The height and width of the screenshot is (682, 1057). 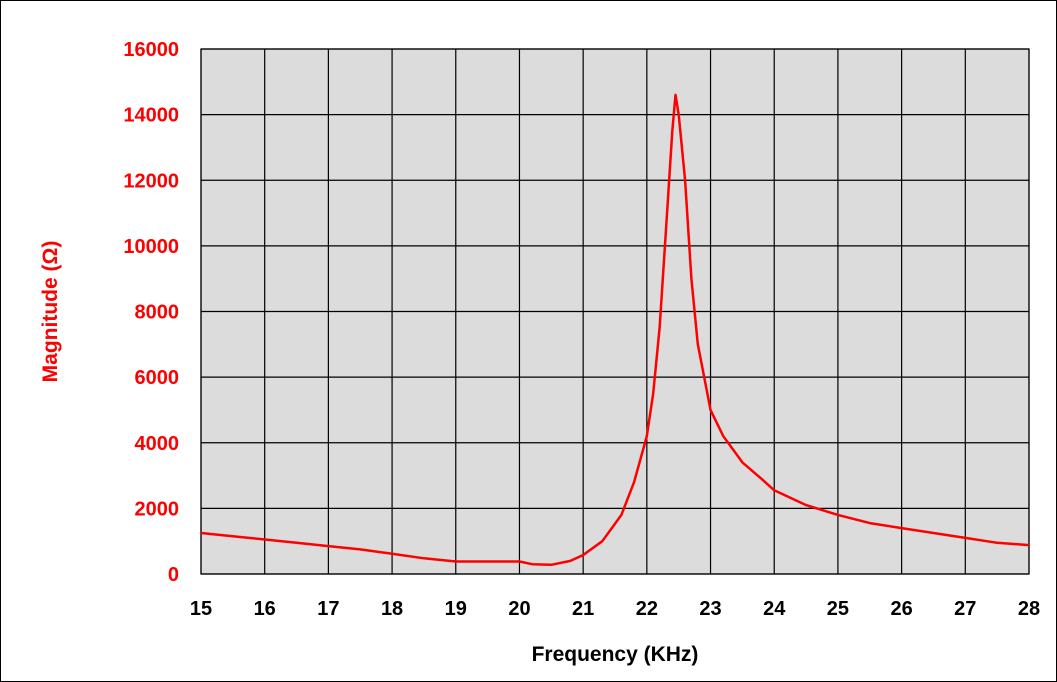 What do you see at coordinates (615, 654) in the screenshot?
I see `x-axis-label: Frequency (KHz)` at bounding box center [615, 654].